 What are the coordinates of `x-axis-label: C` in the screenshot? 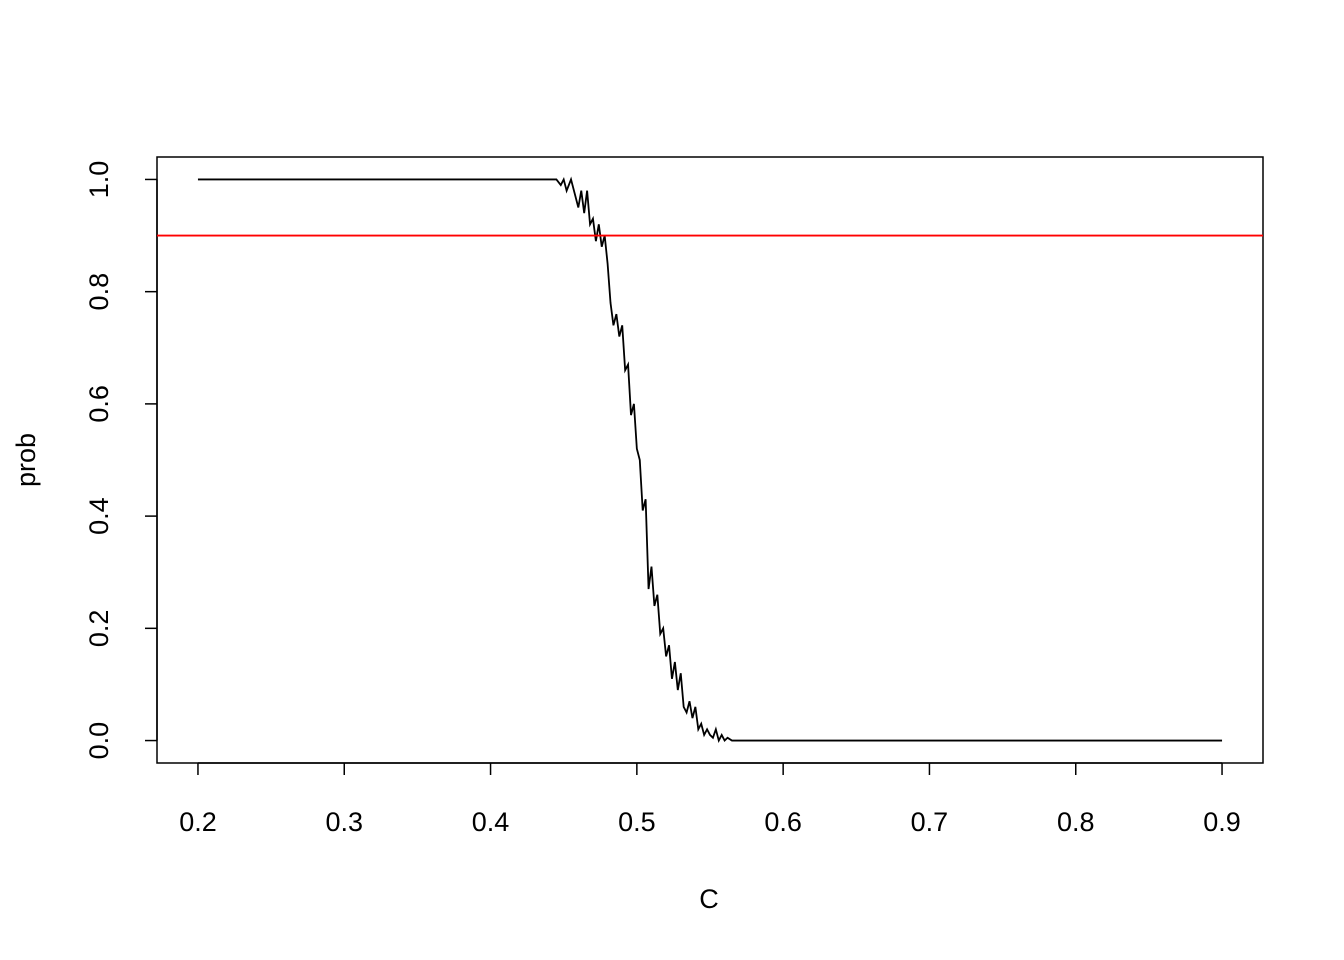 It's located at (709, 899).